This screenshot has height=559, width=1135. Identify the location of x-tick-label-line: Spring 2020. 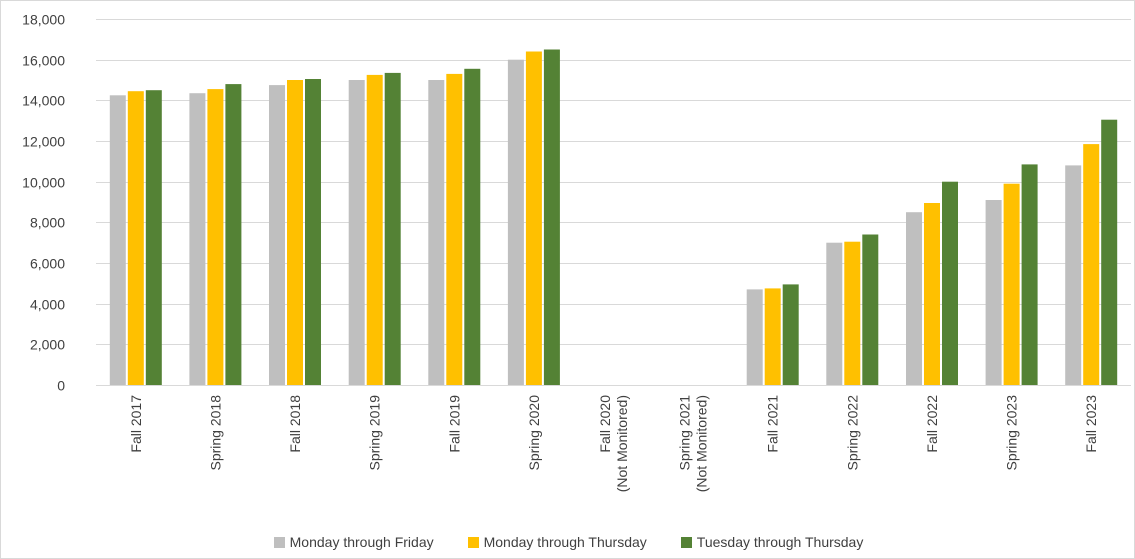
(534, 433).